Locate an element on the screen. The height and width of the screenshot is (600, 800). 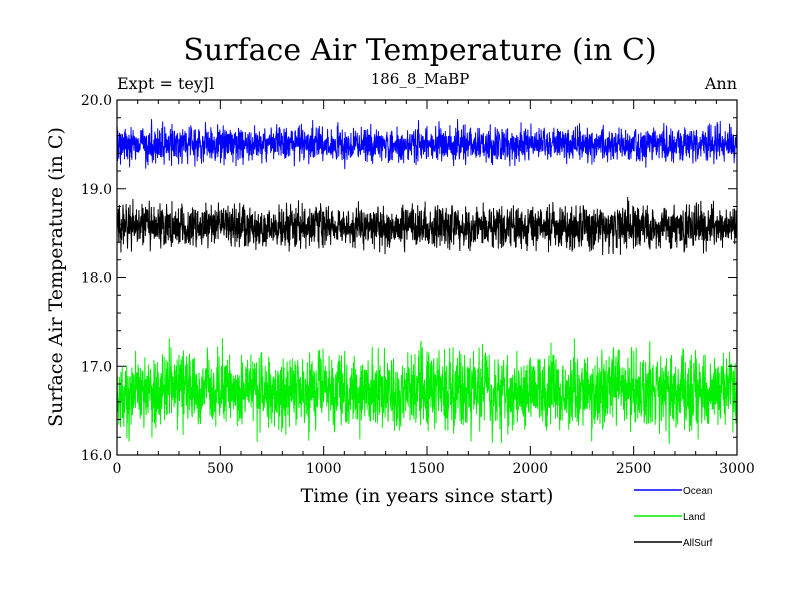
series-line-allsurf is located at coordinates (427, 226).